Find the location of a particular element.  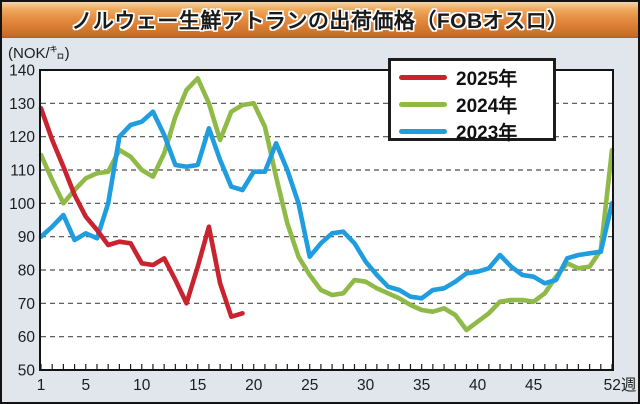

legend-item-2024: 2024年 is located at coordinates (472, 104).